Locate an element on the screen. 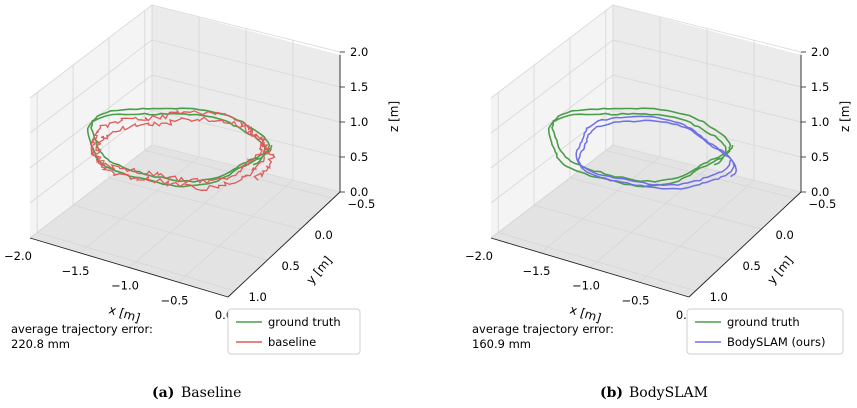 This screenshot has width=857, height=408. legend: ground truth BodySLAM (ours) is located at coordinates (765, 331).